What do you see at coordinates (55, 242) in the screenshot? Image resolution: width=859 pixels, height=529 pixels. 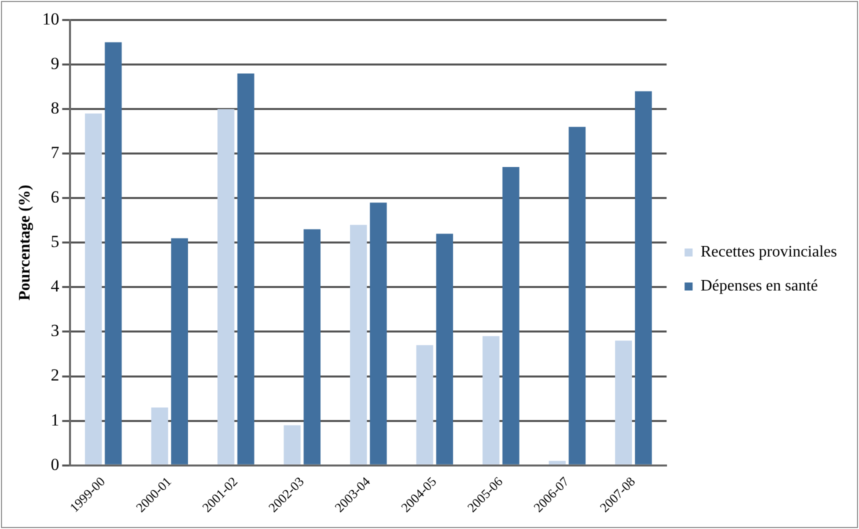 I see `y-tick-label: 5` at bounding box center [55, 242].